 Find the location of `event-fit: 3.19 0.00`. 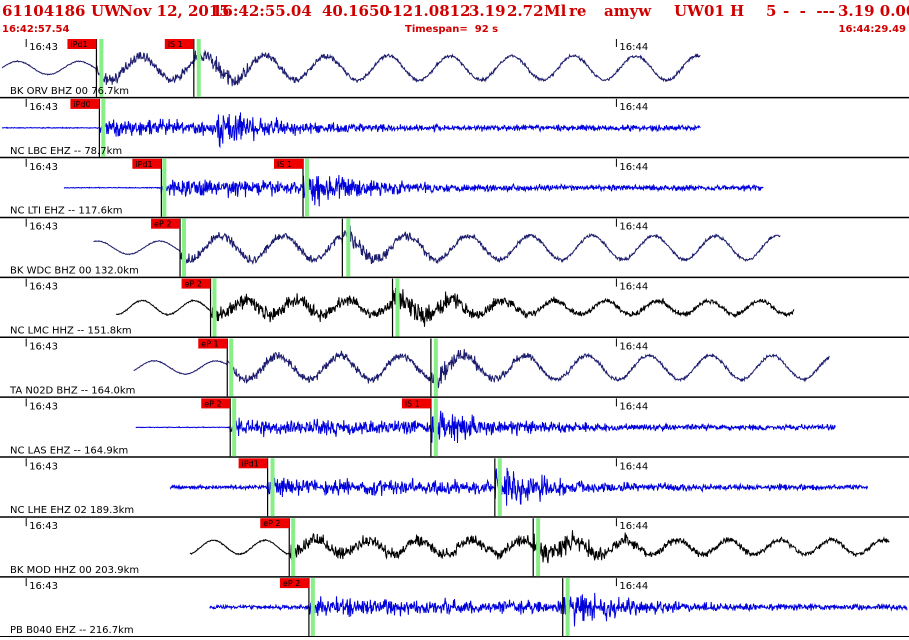

event-fit: 3.19 0.00 is located at coordinates (873, 11).